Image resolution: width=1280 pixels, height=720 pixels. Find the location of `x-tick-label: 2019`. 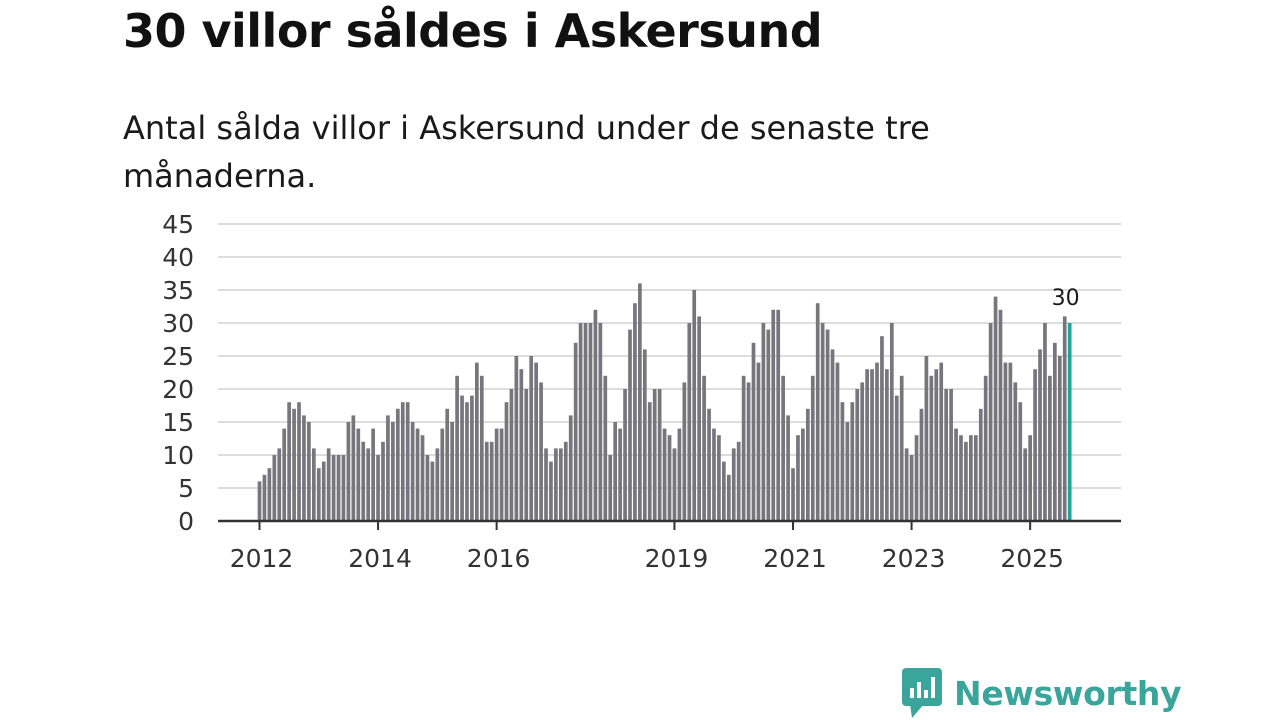

x-tick-label: 2019 is located at coordinates (677, 558).